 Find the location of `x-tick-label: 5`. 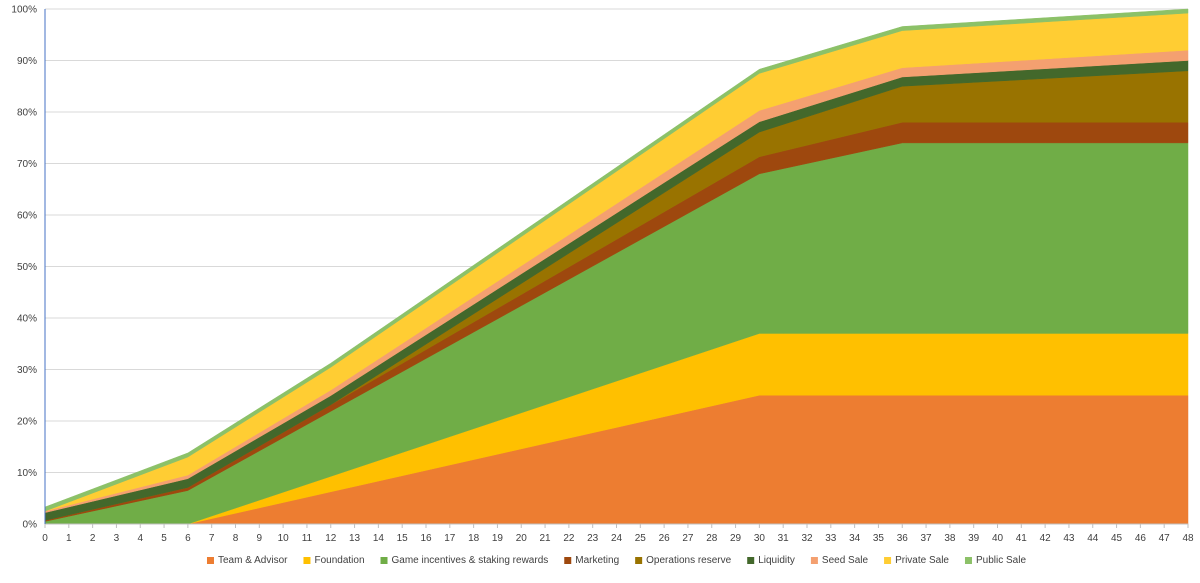

x-tick-label: 5 is located at coordinates (164, 538).